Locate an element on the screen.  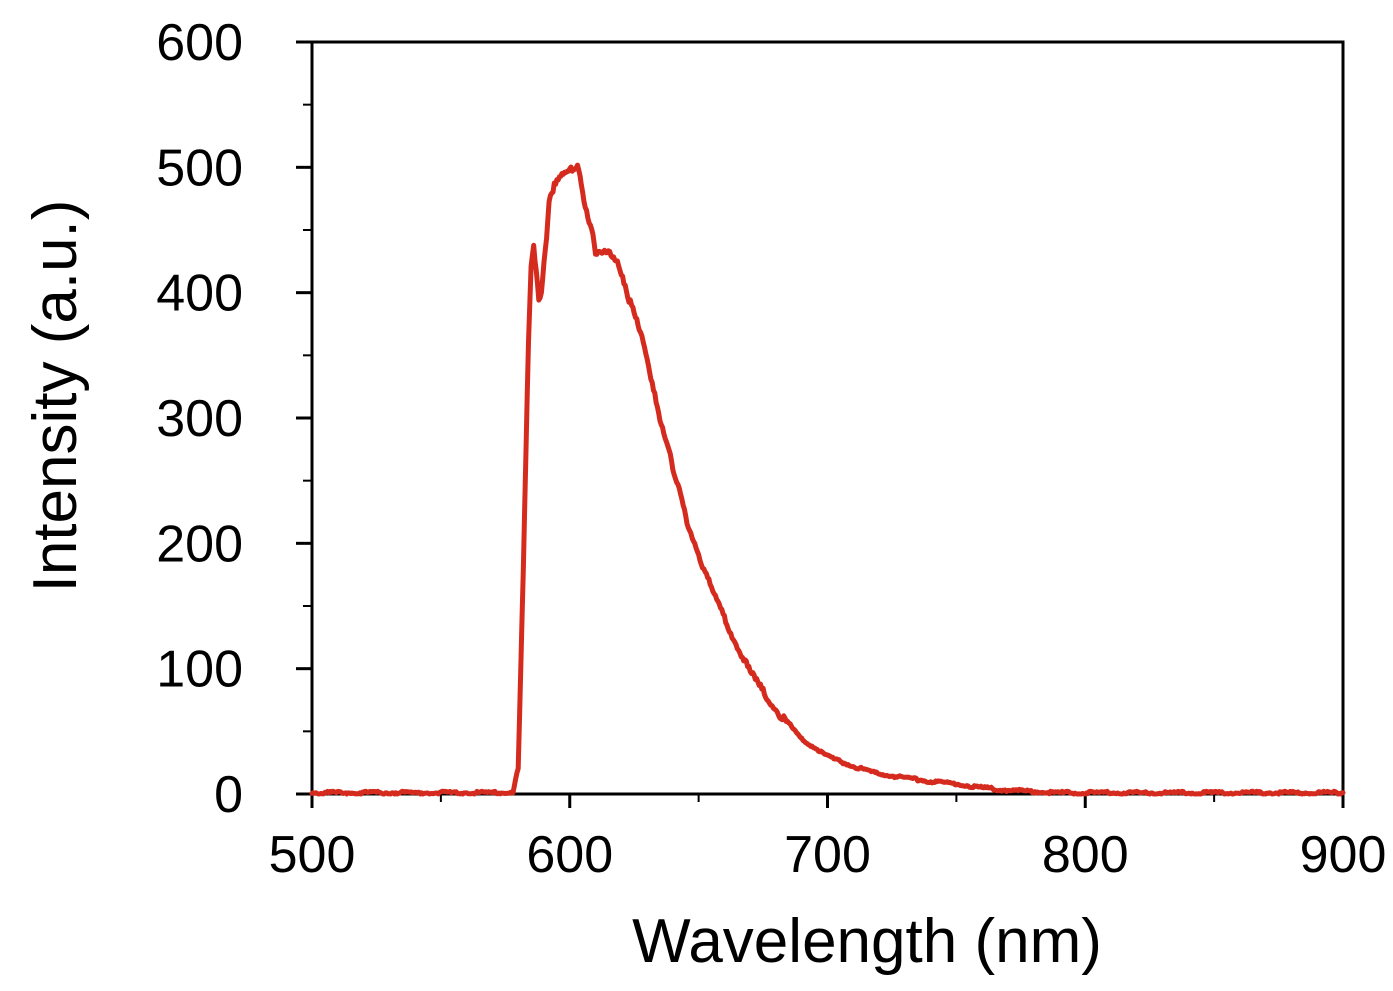
y-tick-label: 600 is located at coordinates (199, 43).